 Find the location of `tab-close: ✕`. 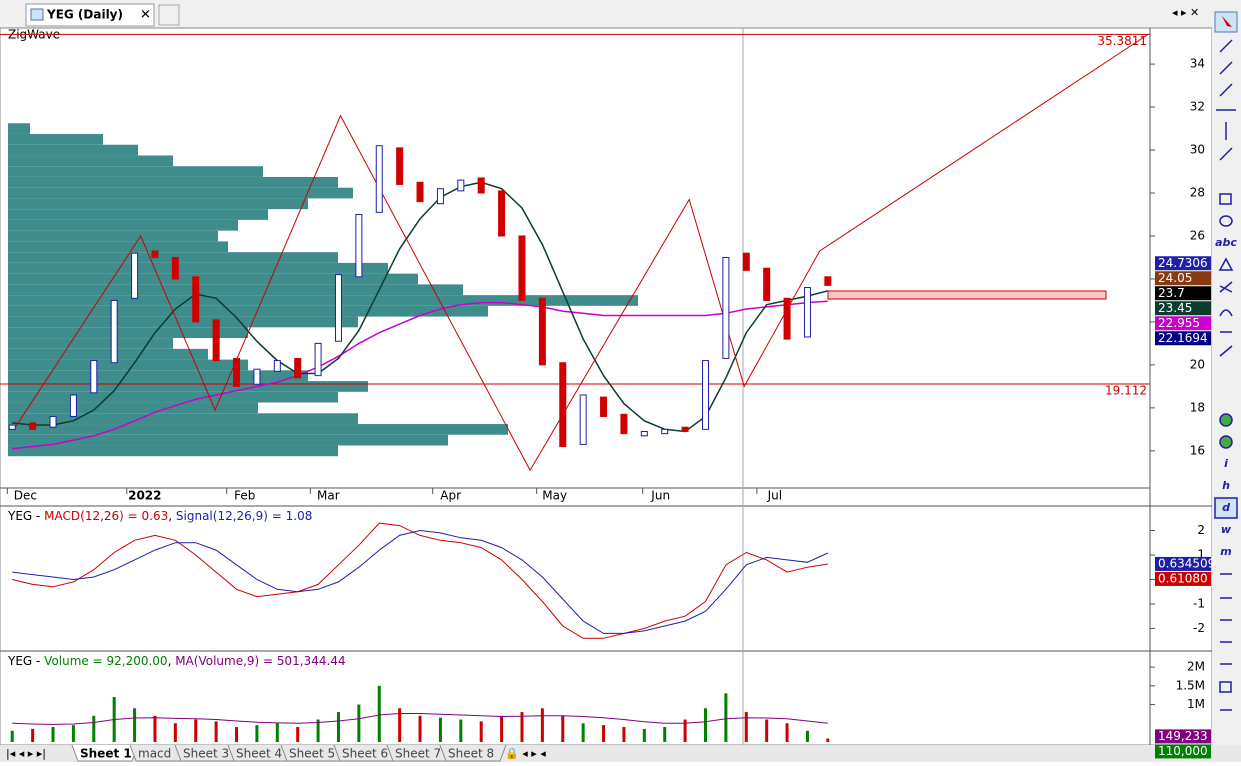

tab-close: ✕ is located at coordinates (145, 15).